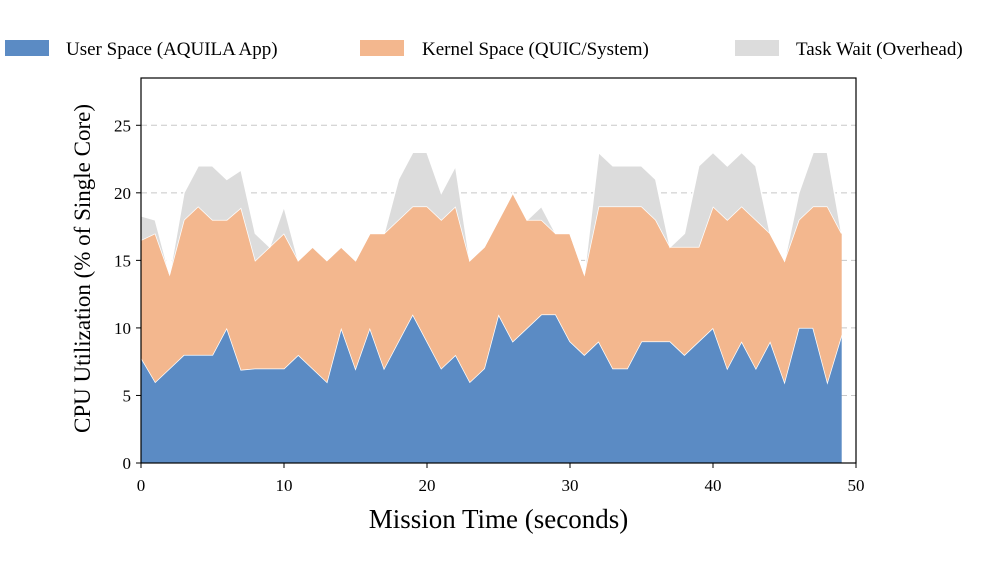 The width and height of the screenshot is (997, 563). Describe the element at coordinates (122, 125) in the screenshot. I see `y-tick-label-25: 25` at that location.